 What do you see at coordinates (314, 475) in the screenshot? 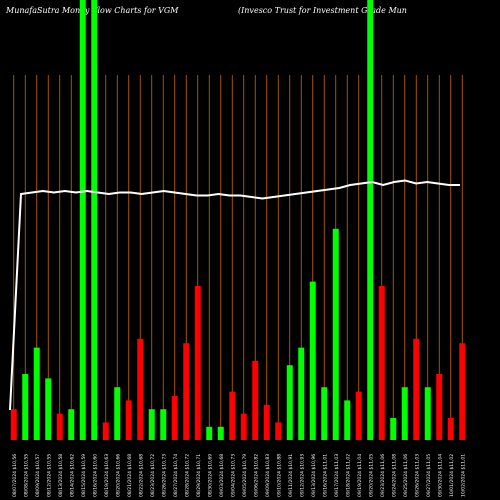
I see `x-tick-label: 09/13/2024 $10,96` at bounding box center [314, 475].